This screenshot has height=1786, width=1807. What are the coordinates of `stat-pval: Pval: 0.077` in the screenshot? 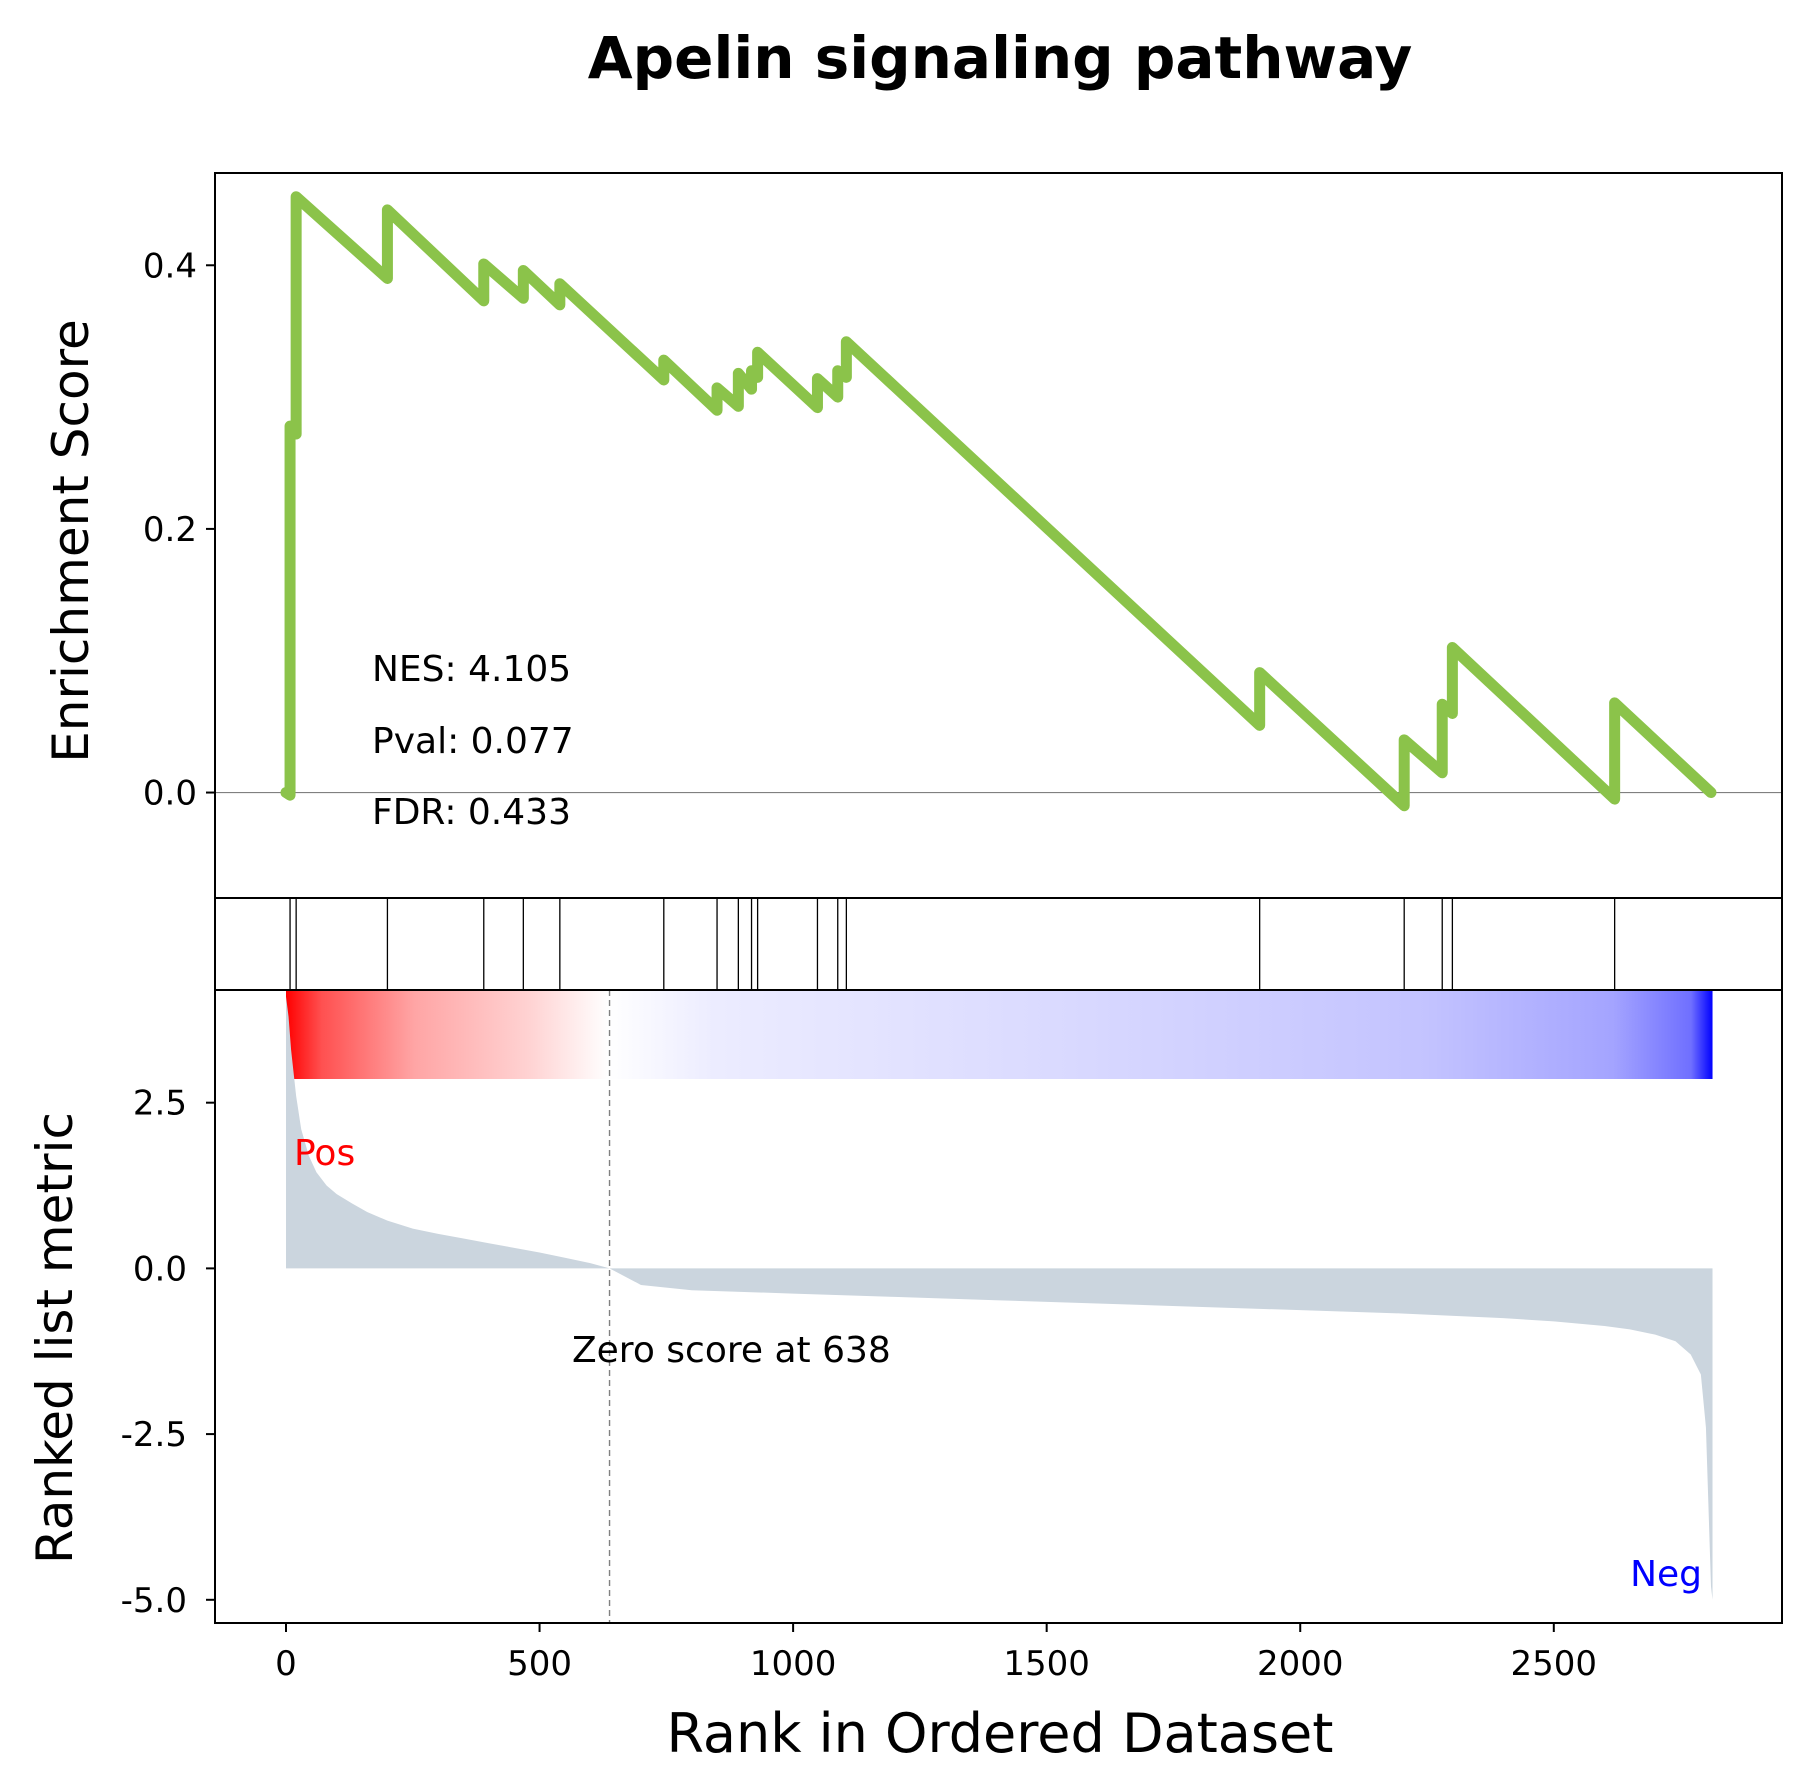 It's located at (473, 741).